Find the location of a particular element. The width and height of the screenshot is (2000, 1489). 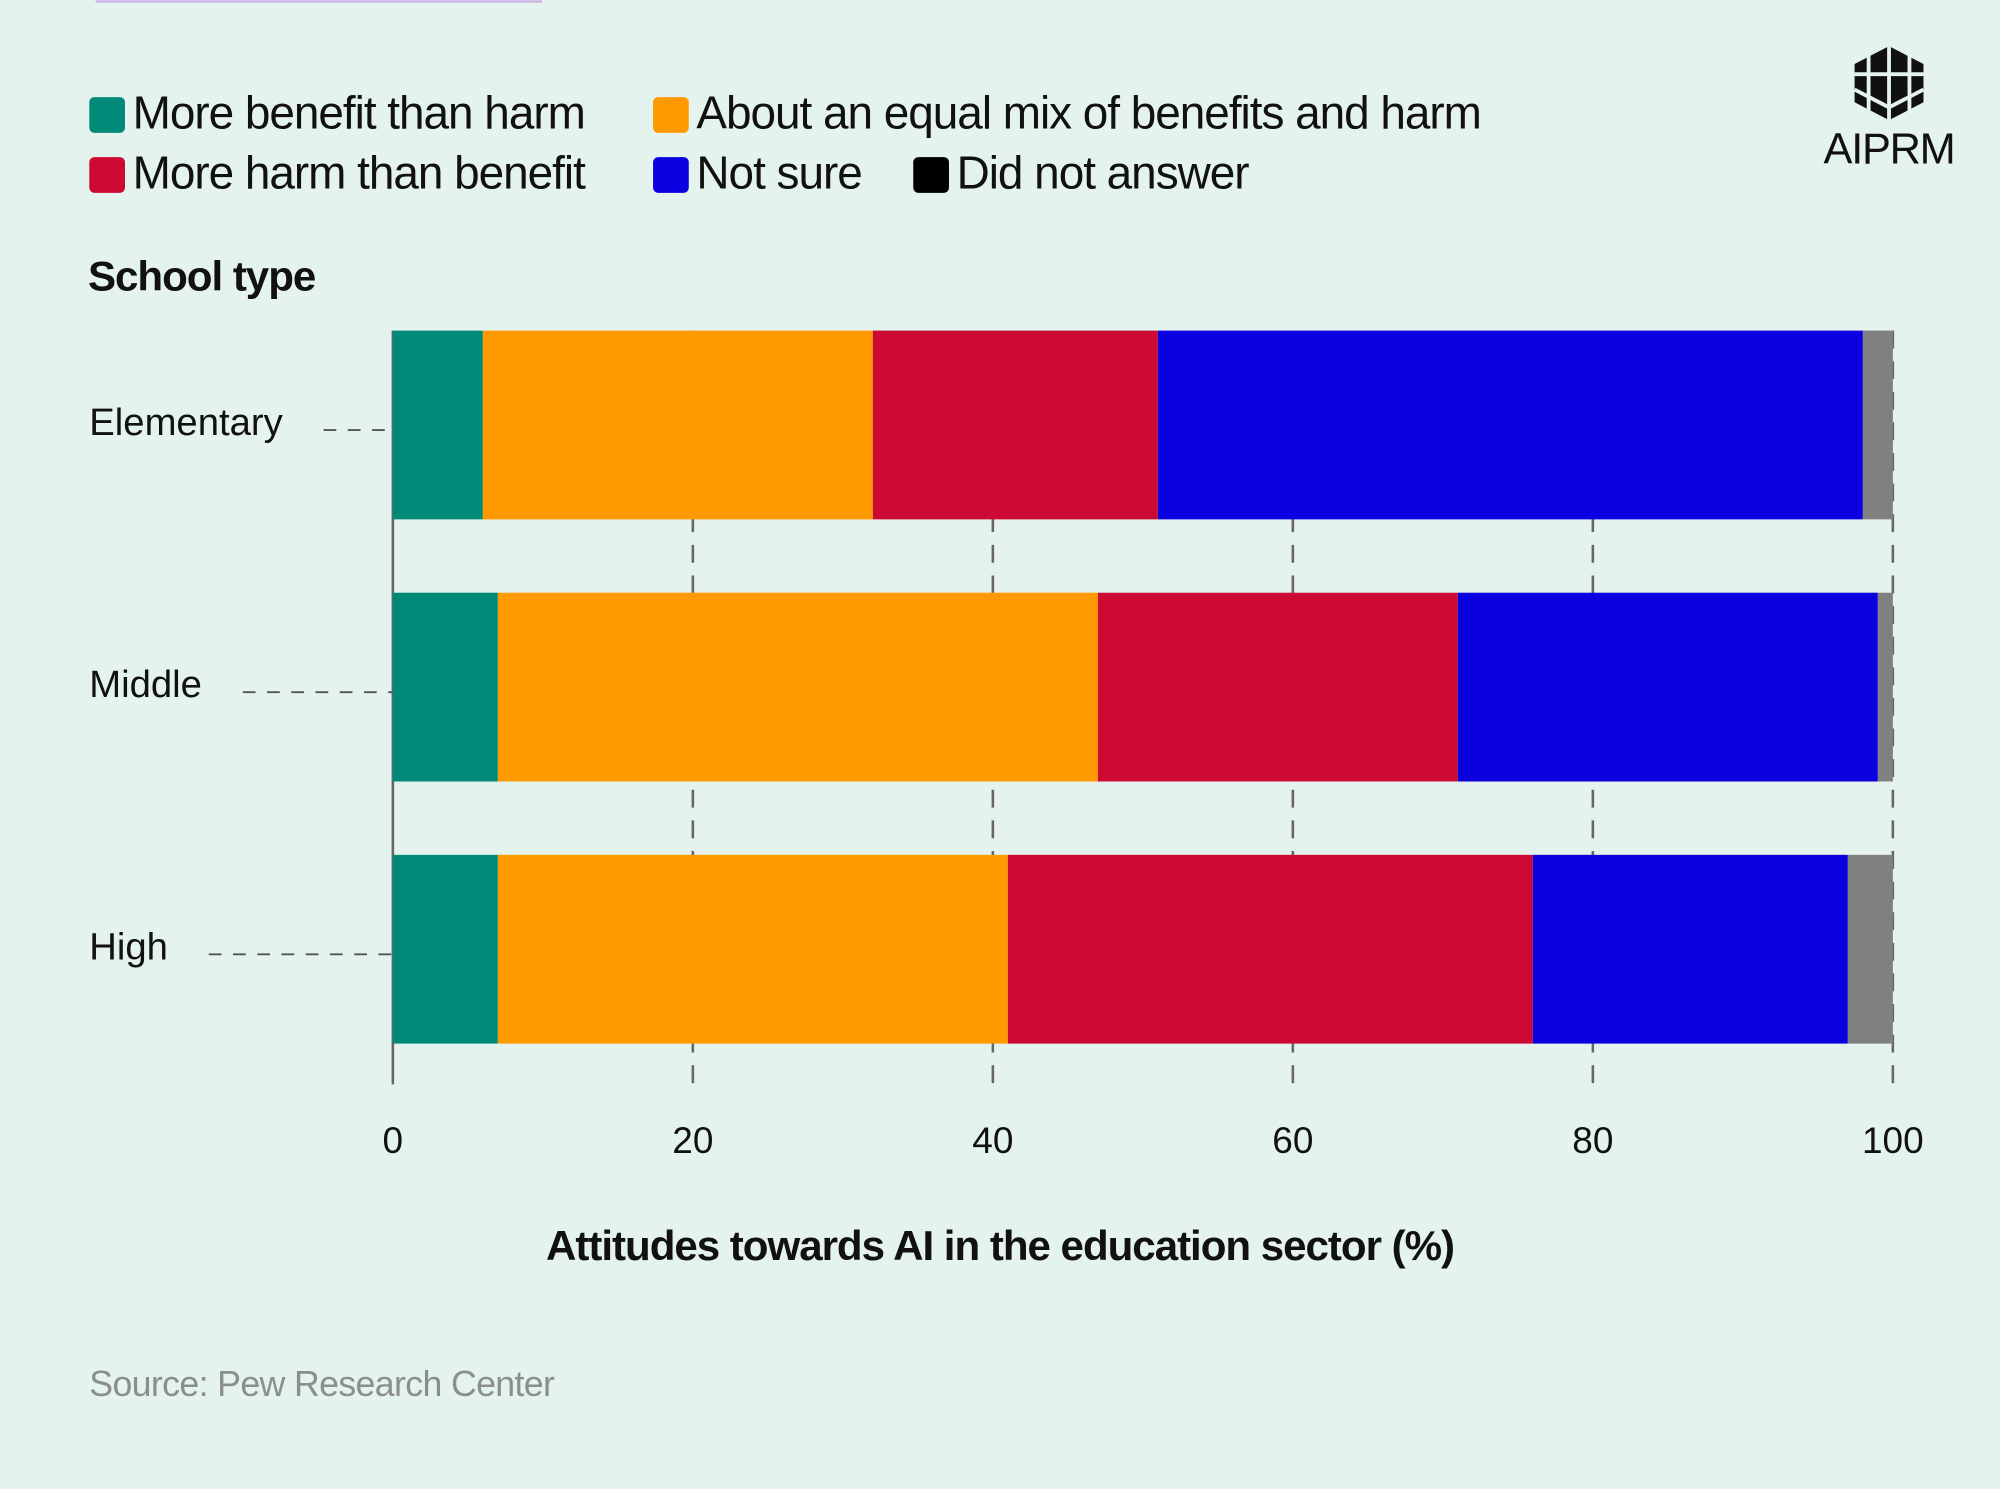

brand-logo: AIPRM is located at coordinates (1890, 109).